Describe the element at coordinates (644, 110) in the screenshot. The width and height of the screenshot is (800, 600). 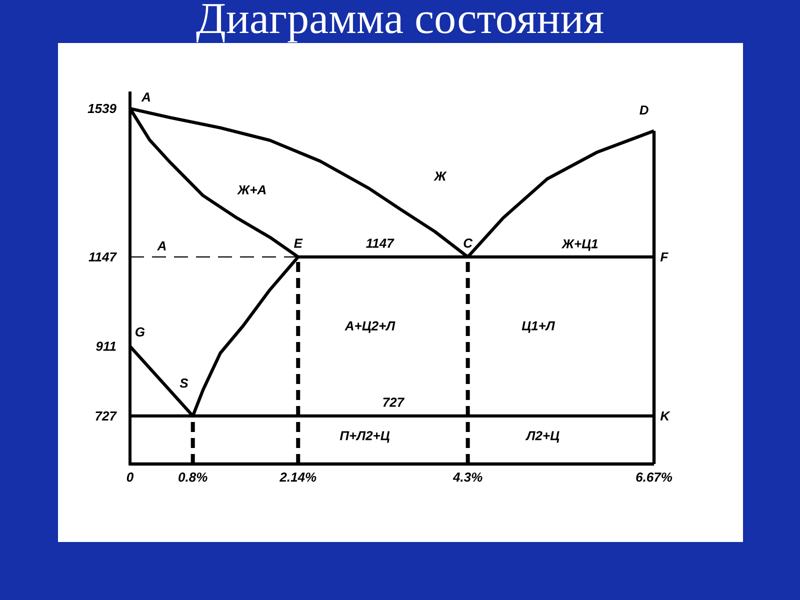
I see `annotation: D` at that location.